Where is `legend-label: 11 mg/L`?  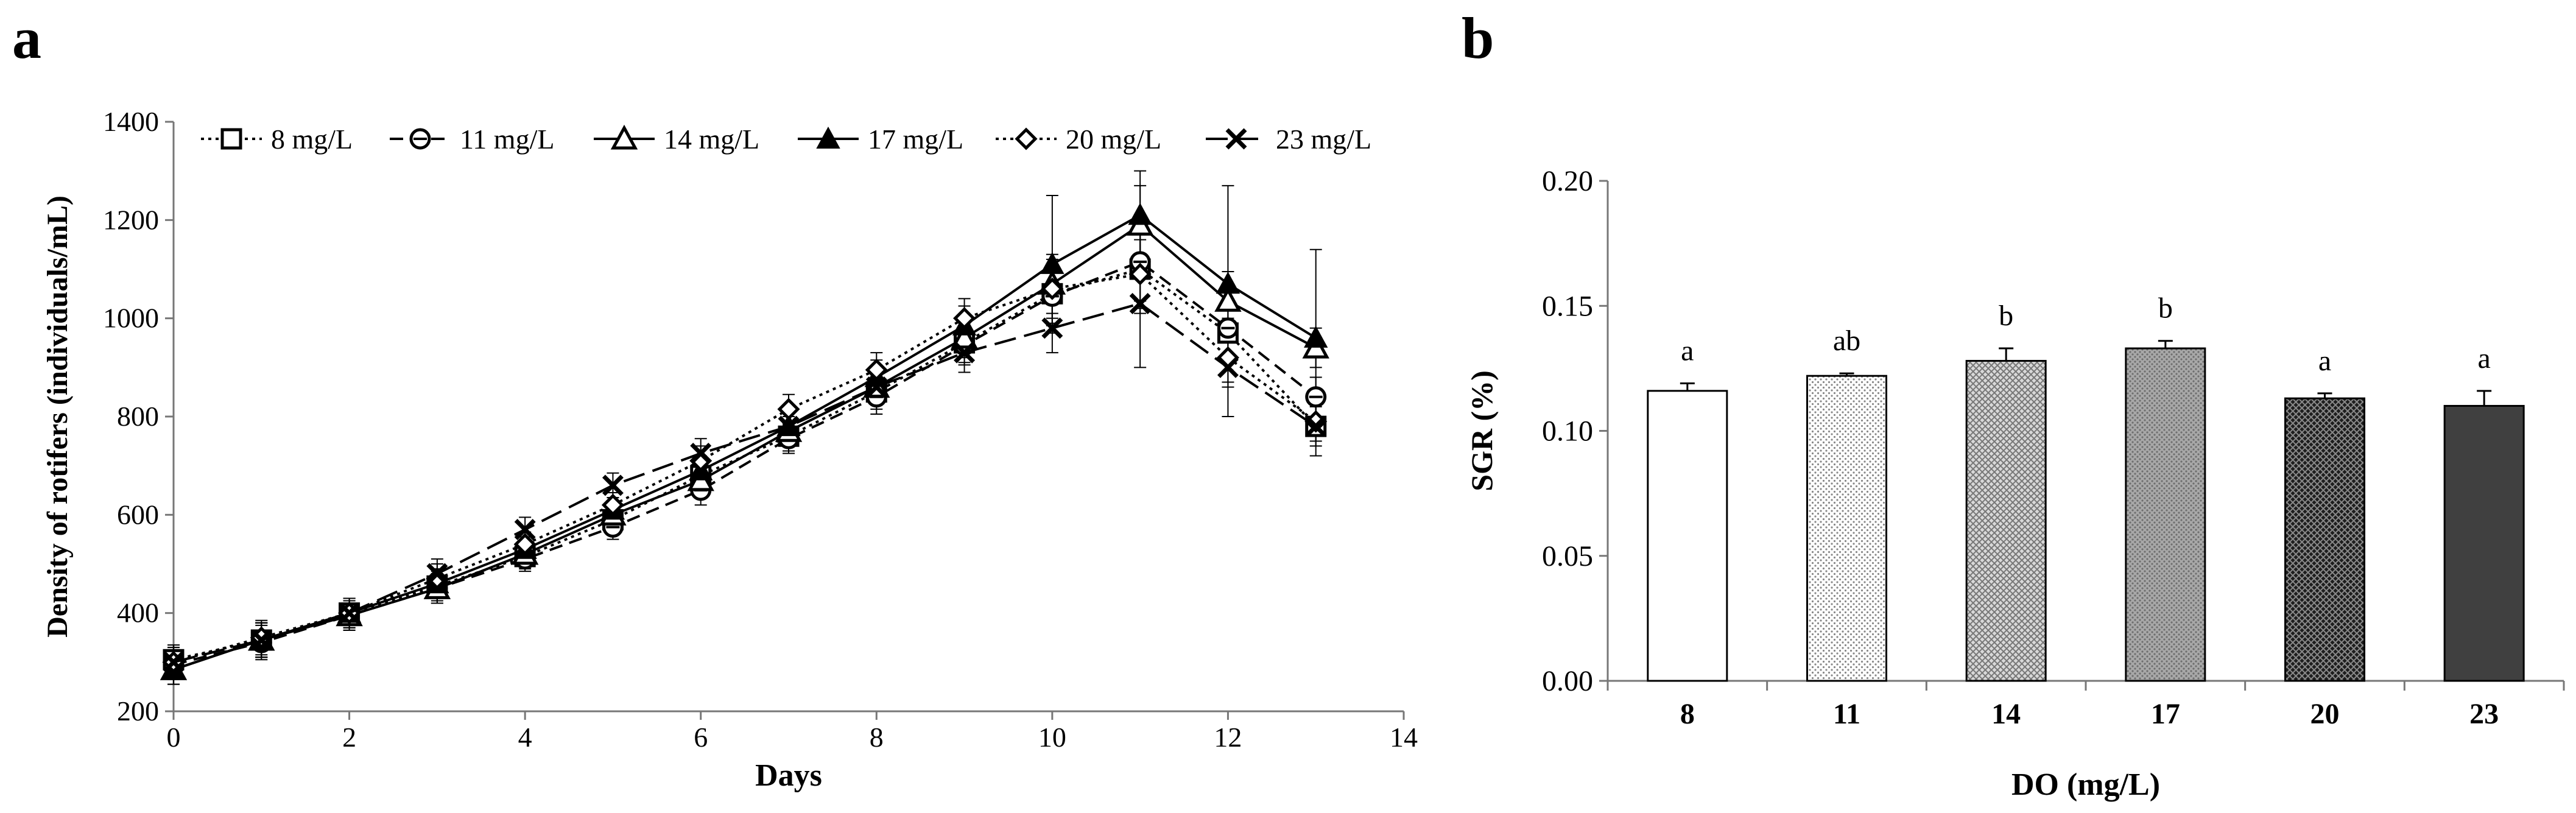
legend-label: 11 mg/L is located at coordinates (507, 139).